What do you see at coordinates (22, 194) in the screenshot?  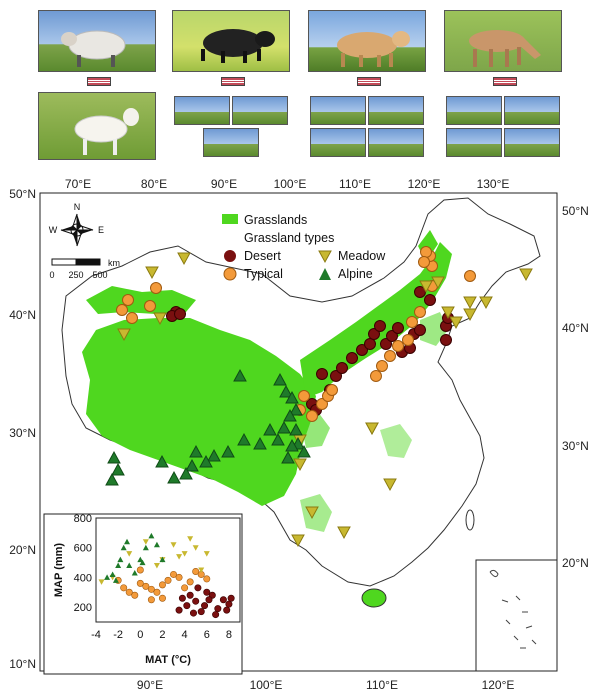 I see `lat-tick: 50°N` at bounding box center [22, 194].